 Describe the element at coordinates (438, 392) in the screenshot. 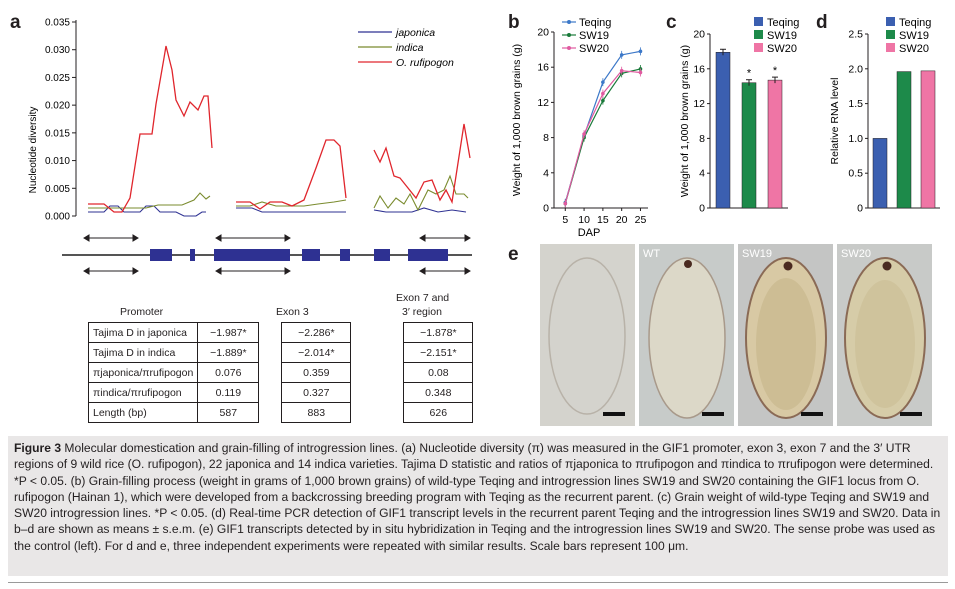

I see `exon7-value: 0.348` at that location.